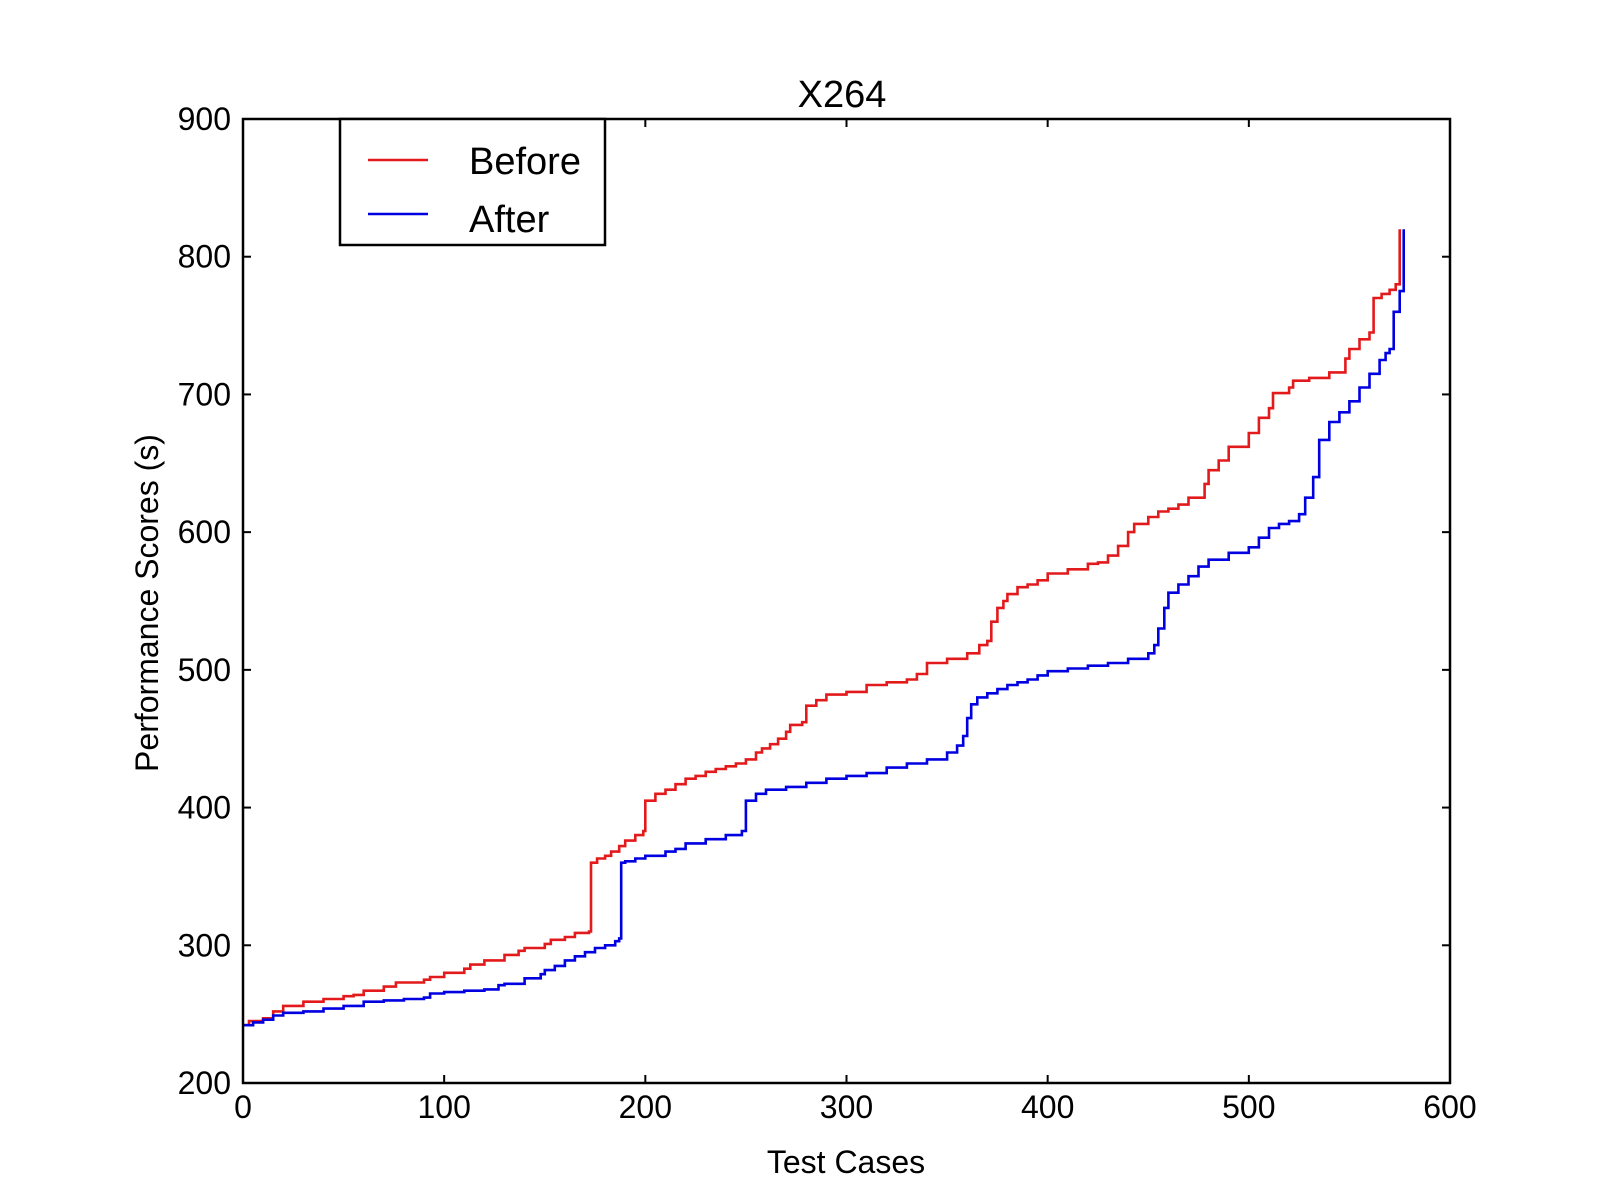 This screenshot has height=1200, width=1600. Describe the element at coordinates (204, 532) in the screenshot. I see `y-tick-label: 600` at that location.